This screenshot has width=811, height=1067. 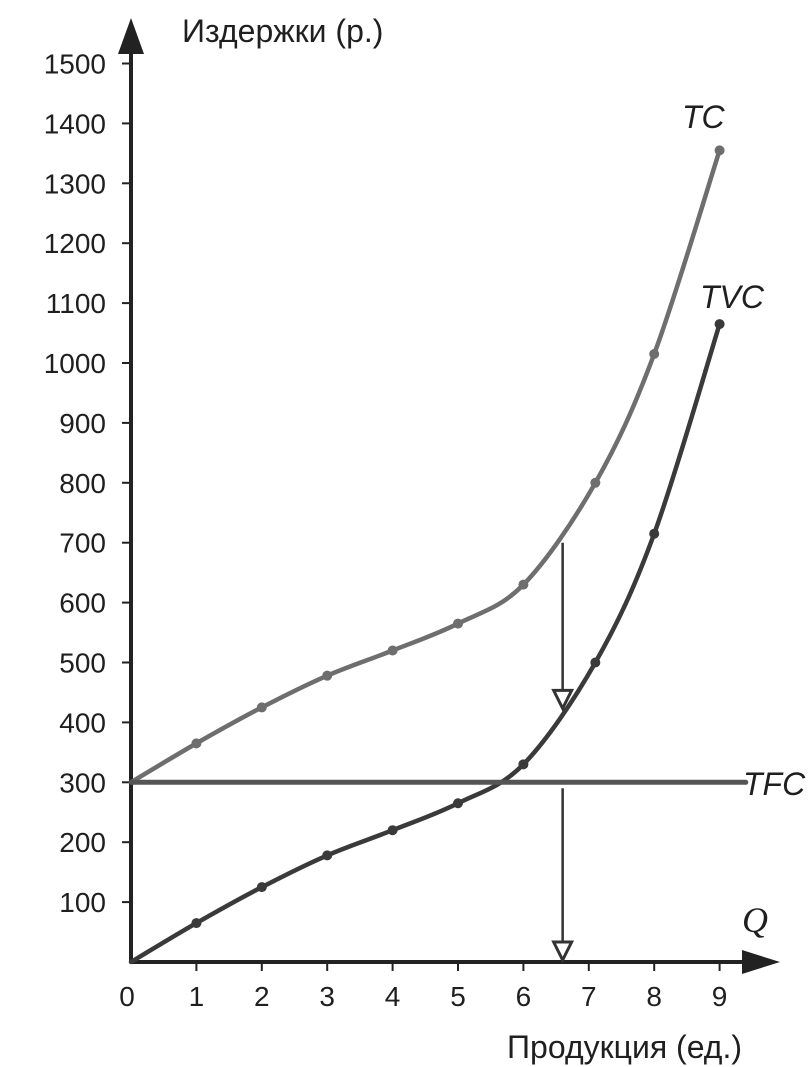 What do you see at coordinates (720, 996) in the screenshot?
I see `x-tick-label: 9` at bounding box center [720, 996].